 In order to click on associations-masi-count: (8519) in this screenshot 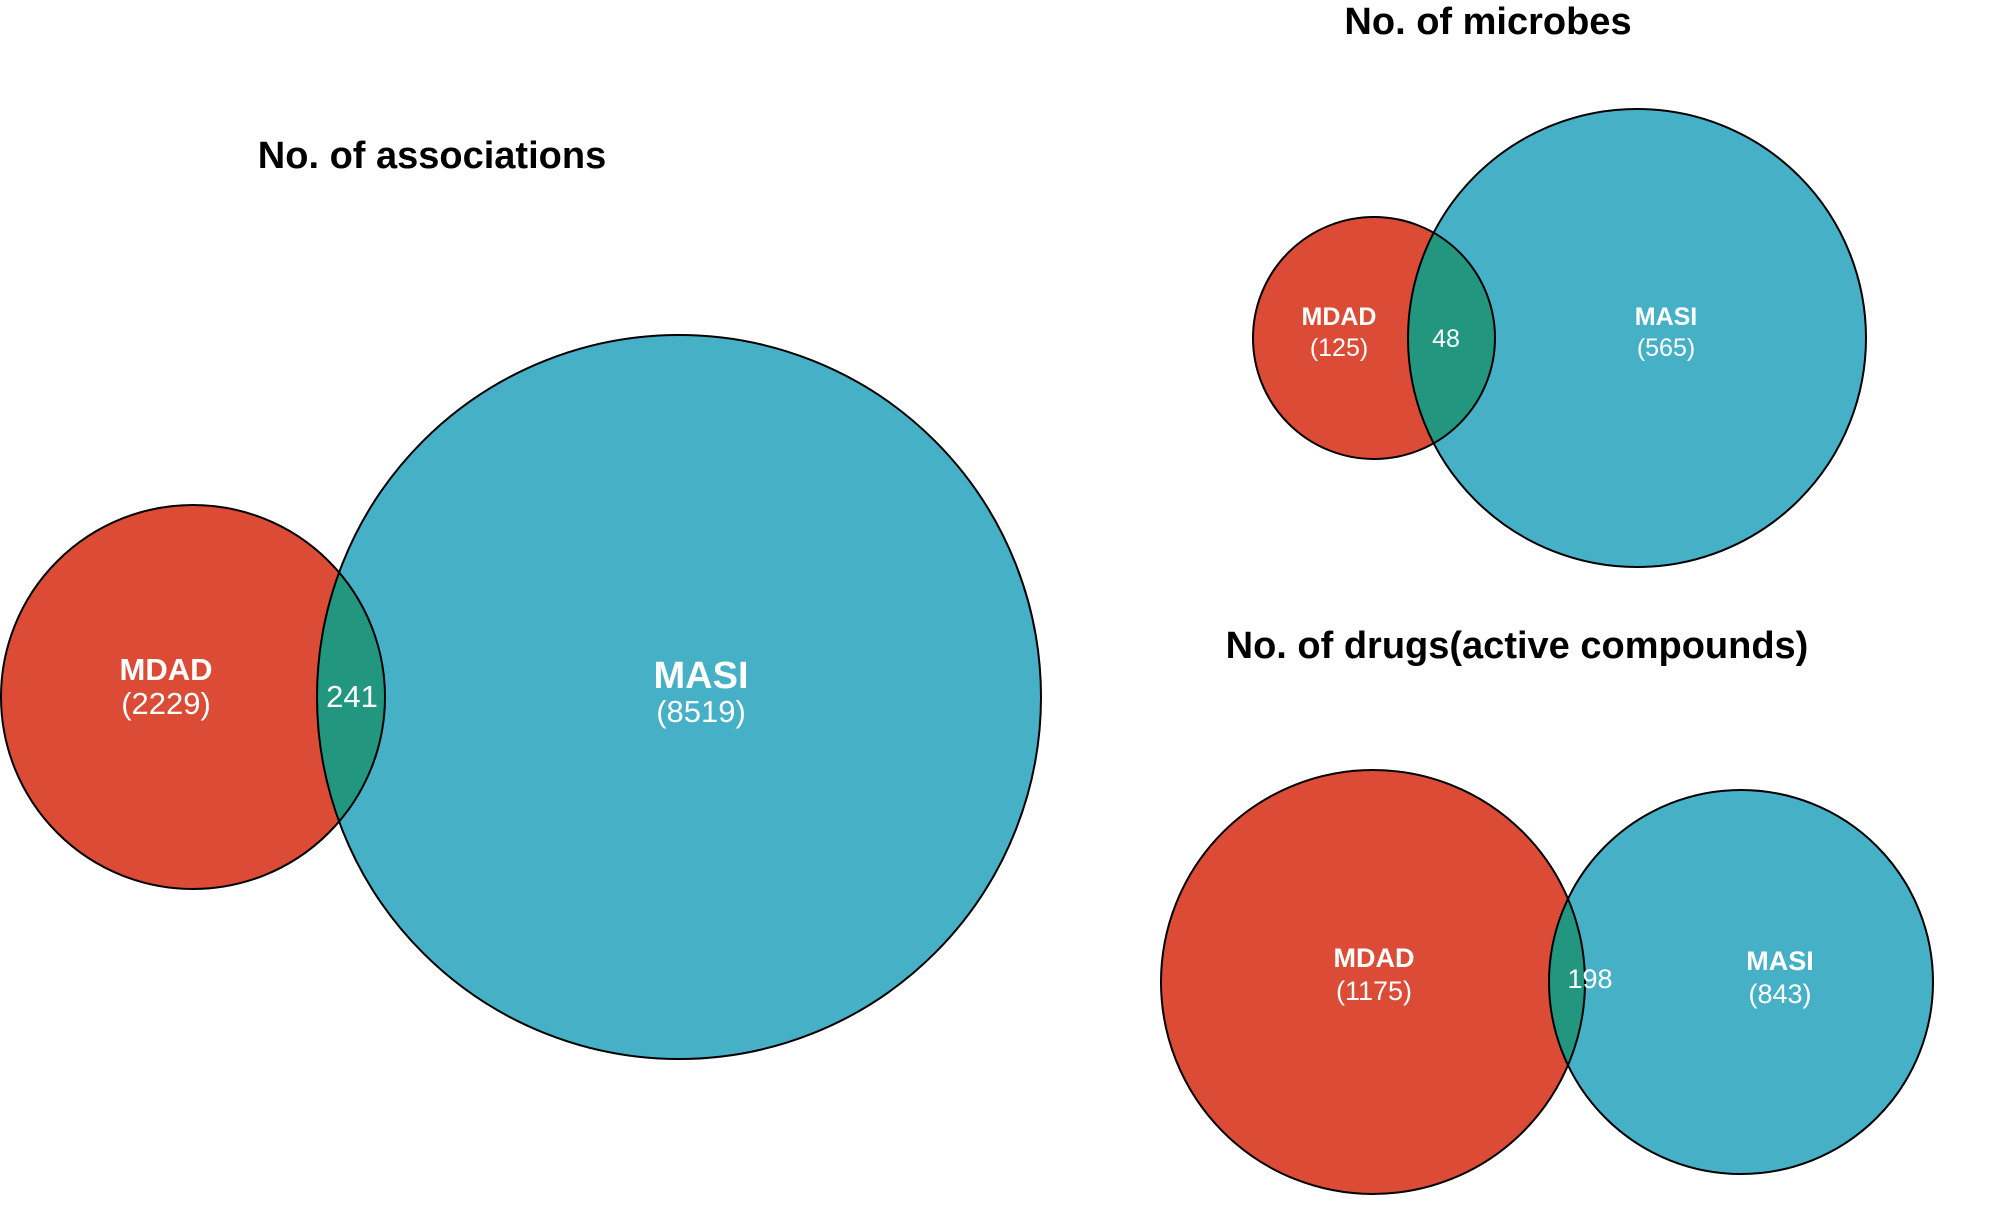, I will do `click(701, 711)`.